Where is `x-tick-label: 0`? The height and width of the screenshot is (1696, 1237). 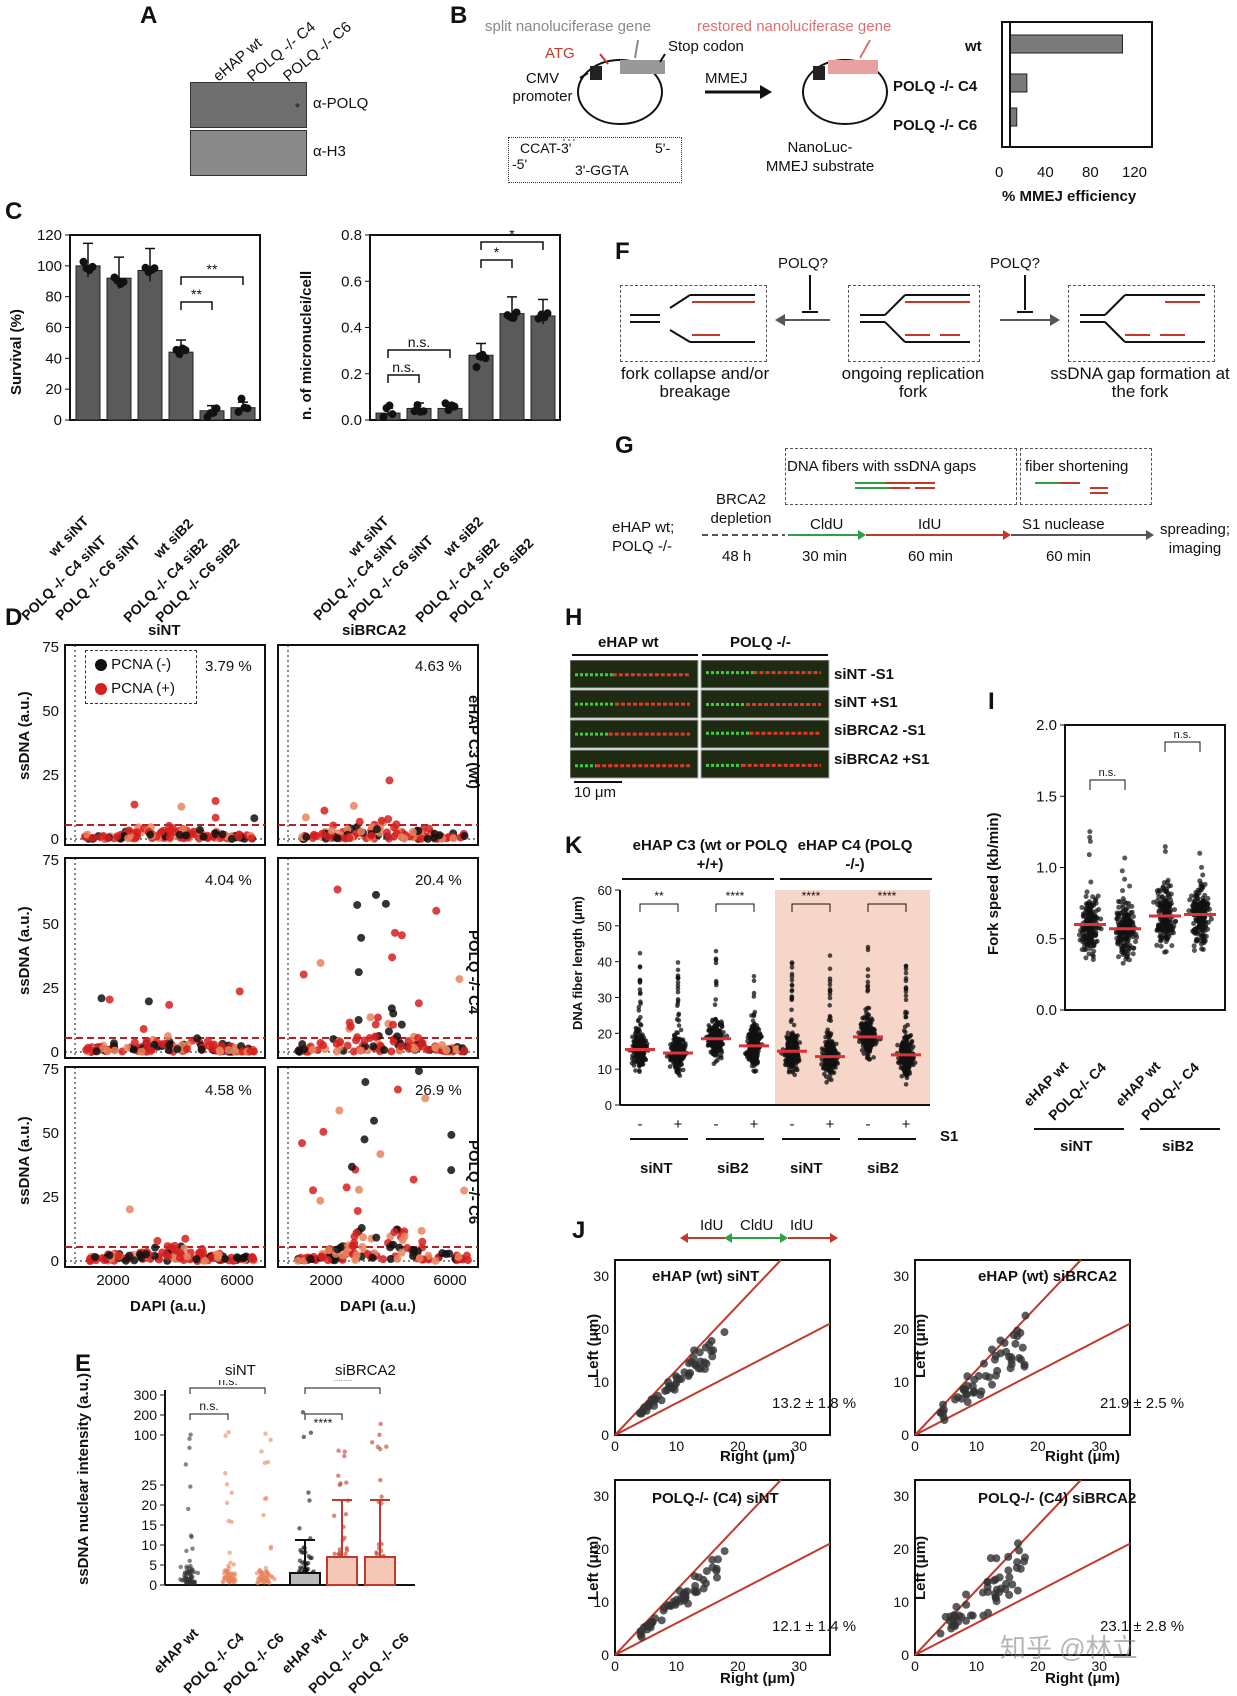
x-tick-label: 0 is located at coordinates (915, 1446).